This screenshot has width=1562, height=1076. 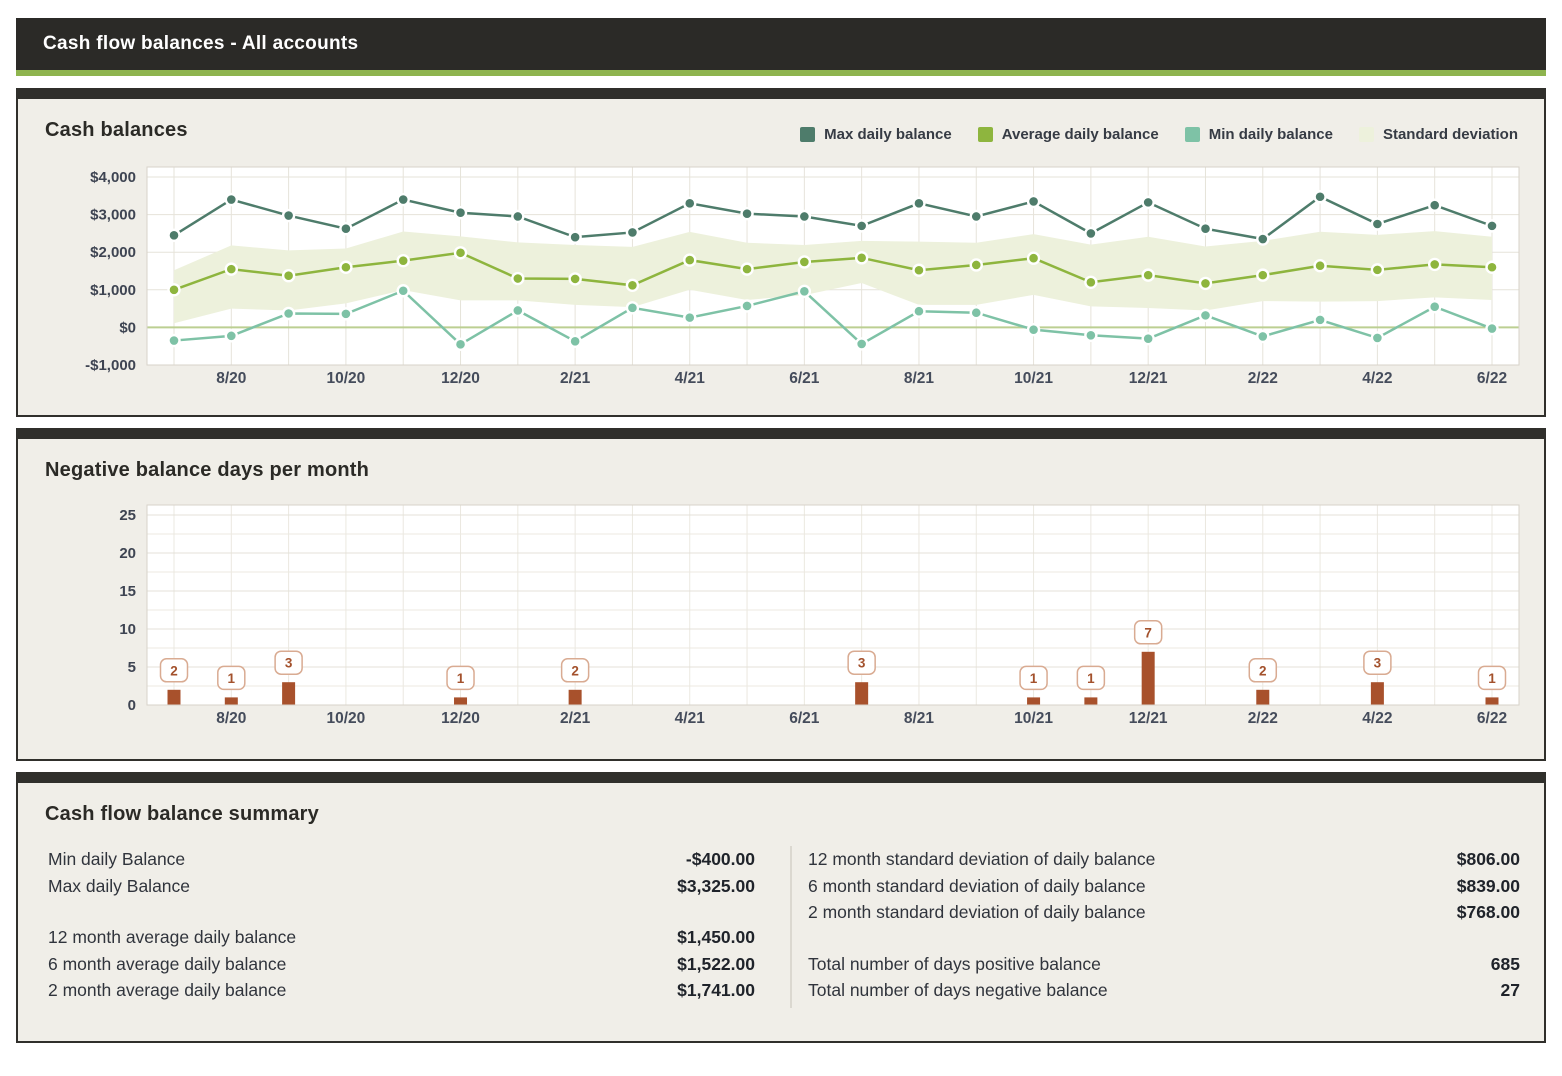 What do you see at coordinates (954, 963) in the screenshot?
I see `summary-row-label: Total number of days positive balance` at bounding box center [954, 963].